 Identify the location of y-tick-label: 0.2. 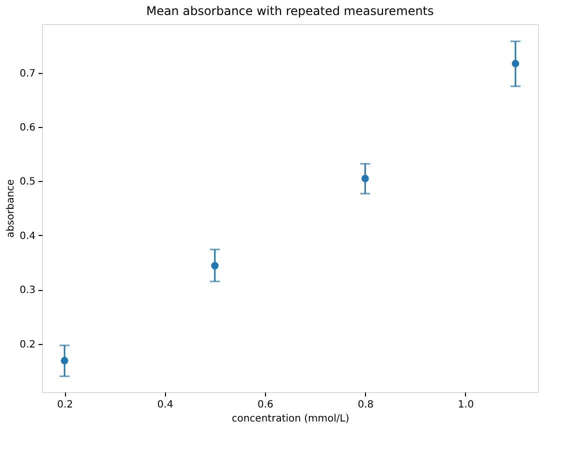
(28, 344).